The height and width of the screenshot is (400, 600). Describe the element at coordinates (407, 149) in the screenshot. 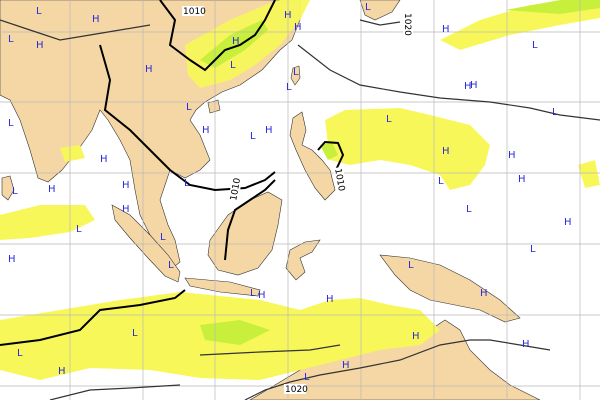

I see `precip-philippine-sea` at that location.